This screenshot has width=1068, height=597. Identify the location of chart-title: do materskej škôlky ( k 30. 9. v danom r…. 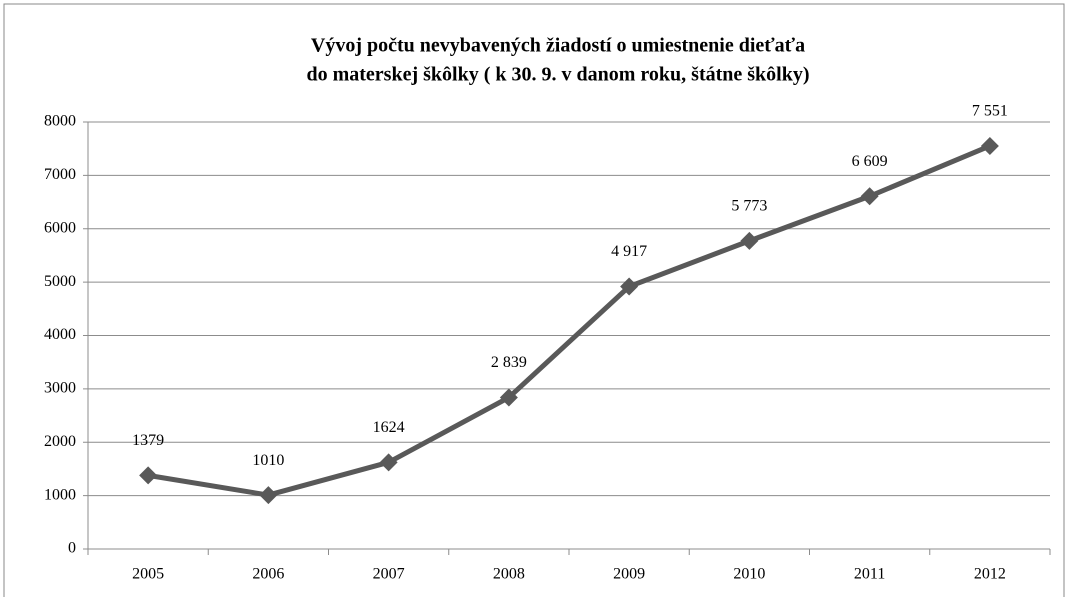
(557, 75).